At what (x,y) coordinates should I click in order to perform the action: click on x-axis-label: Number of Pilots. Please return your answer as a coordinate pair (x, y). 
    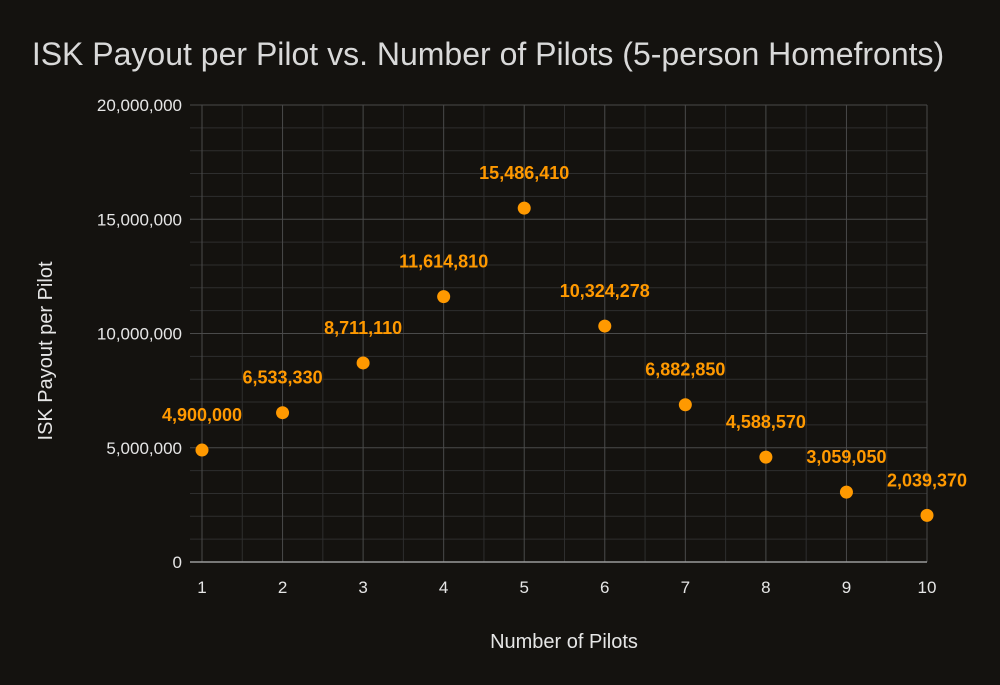
    Looking at the image, I should click on (564, 642).